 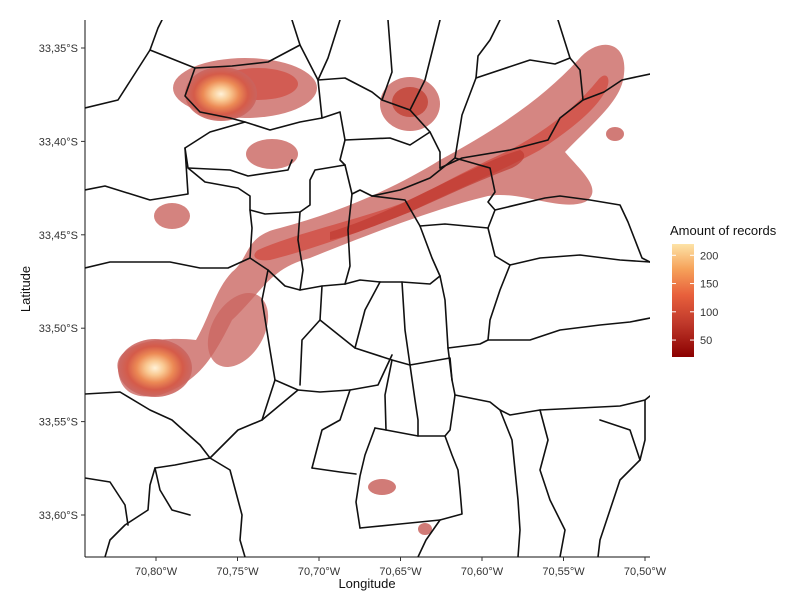 What do you see at coordinates (172, 216) in the screenshot?
I see `heat-blob-west-isolated` at bounding box center [172, 216].